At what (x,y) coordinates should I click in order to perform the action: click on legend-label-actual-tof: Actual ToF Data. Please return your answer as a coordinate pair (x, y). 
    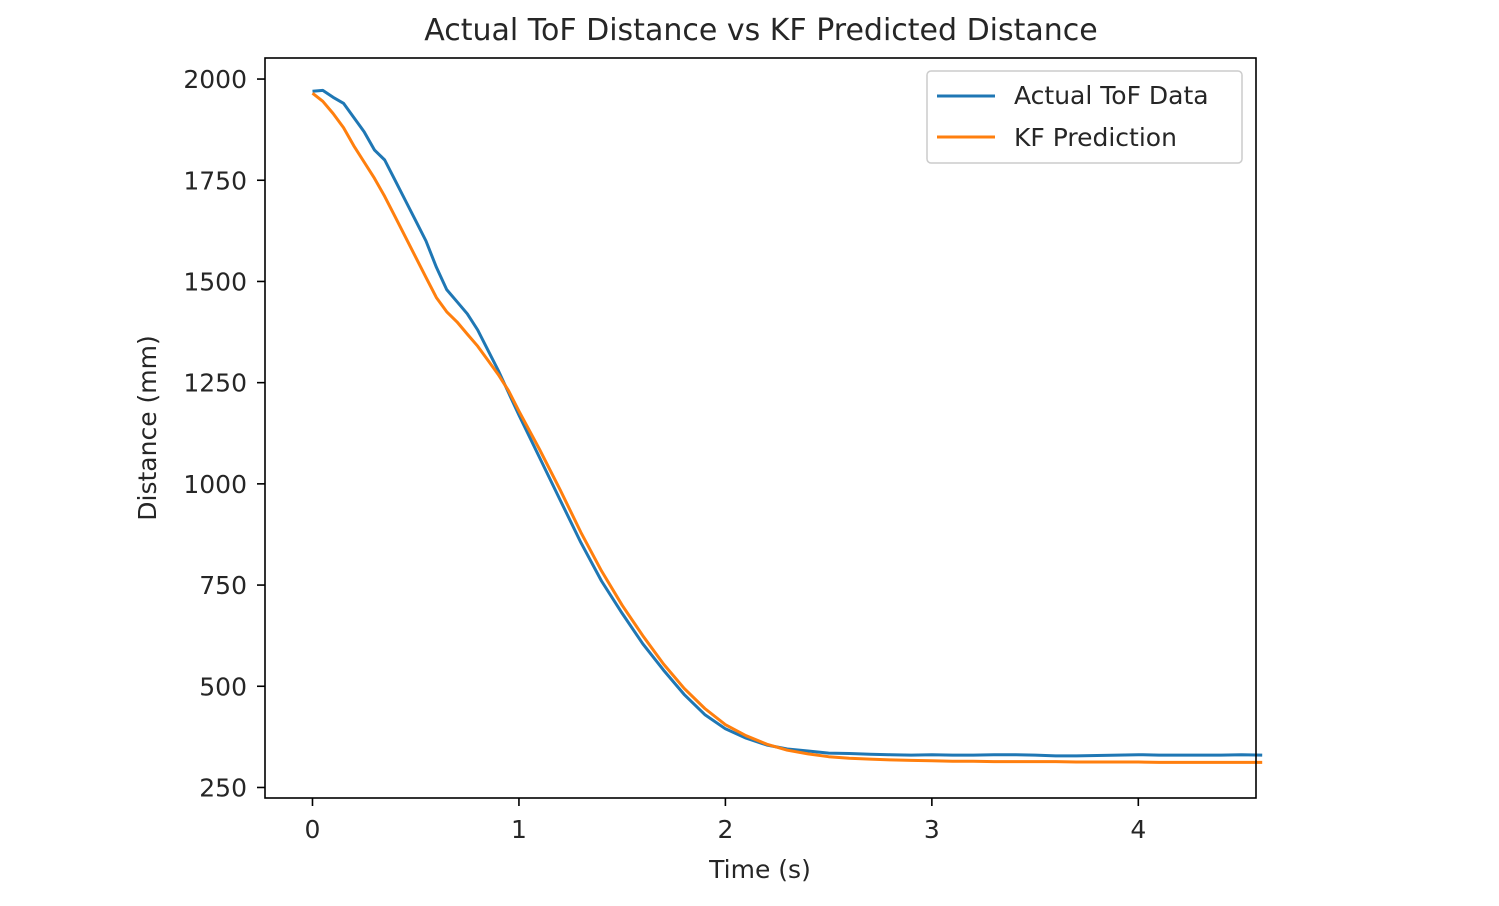
    Looking at the image, I should click on (1111, 95).